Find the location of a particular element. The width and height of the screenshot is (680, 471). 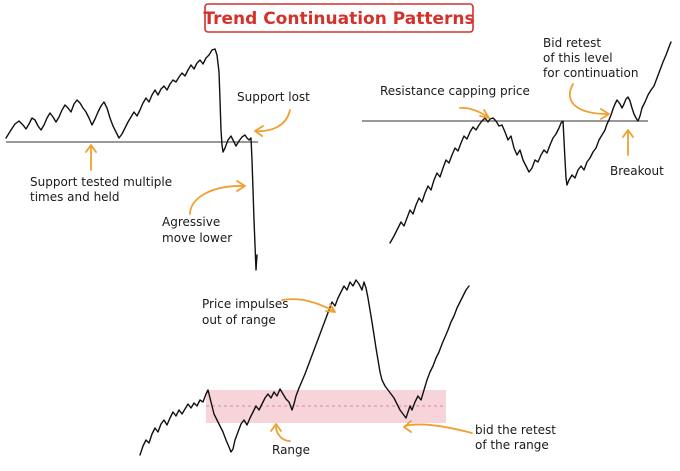

arrow-resistance-capping-head is located at coordinates (484, 114).